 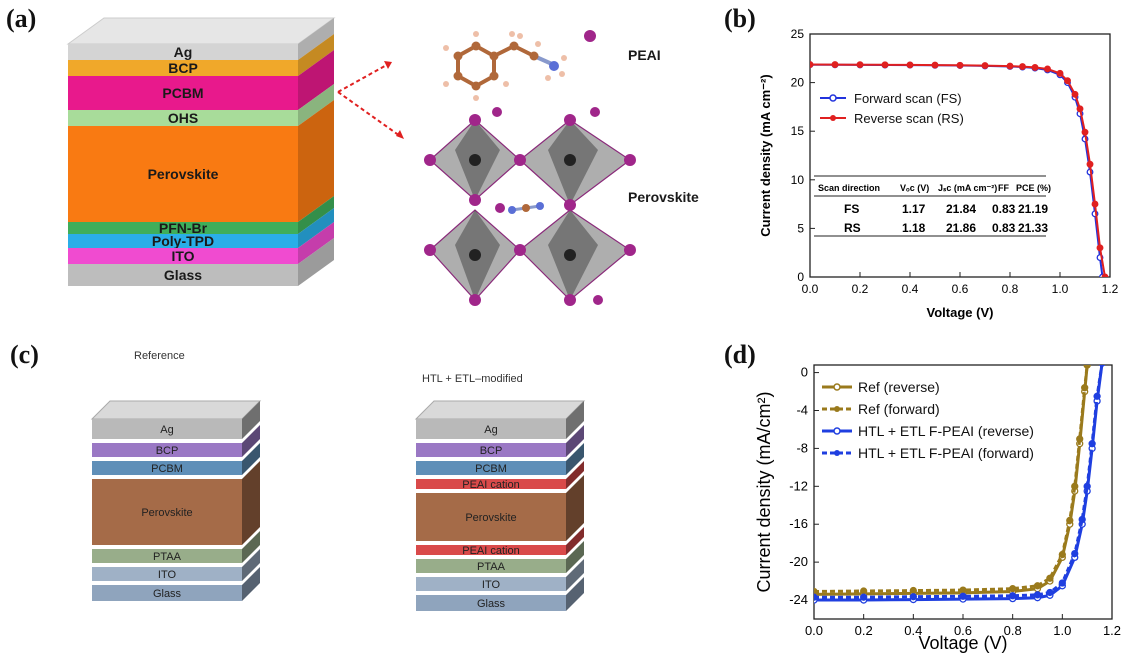 What do you see at coordinates (798, 83) in the screenshot?
I see `y-tick-label: 20` at bounding box center [798, 83].